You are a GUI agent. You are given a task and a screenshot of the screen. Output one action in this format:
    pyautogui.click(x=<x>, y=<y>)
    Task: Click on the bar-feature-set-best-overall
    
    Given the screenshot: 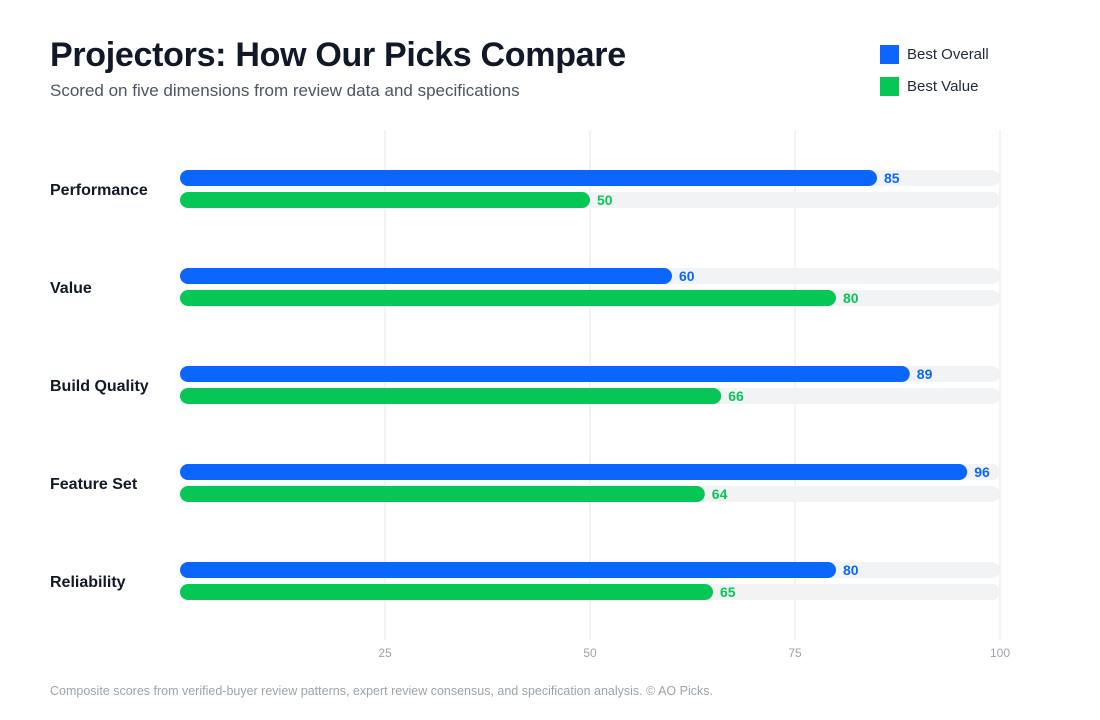 What is the action you would take?
    pyautogui.click(x=574, y=472)
    